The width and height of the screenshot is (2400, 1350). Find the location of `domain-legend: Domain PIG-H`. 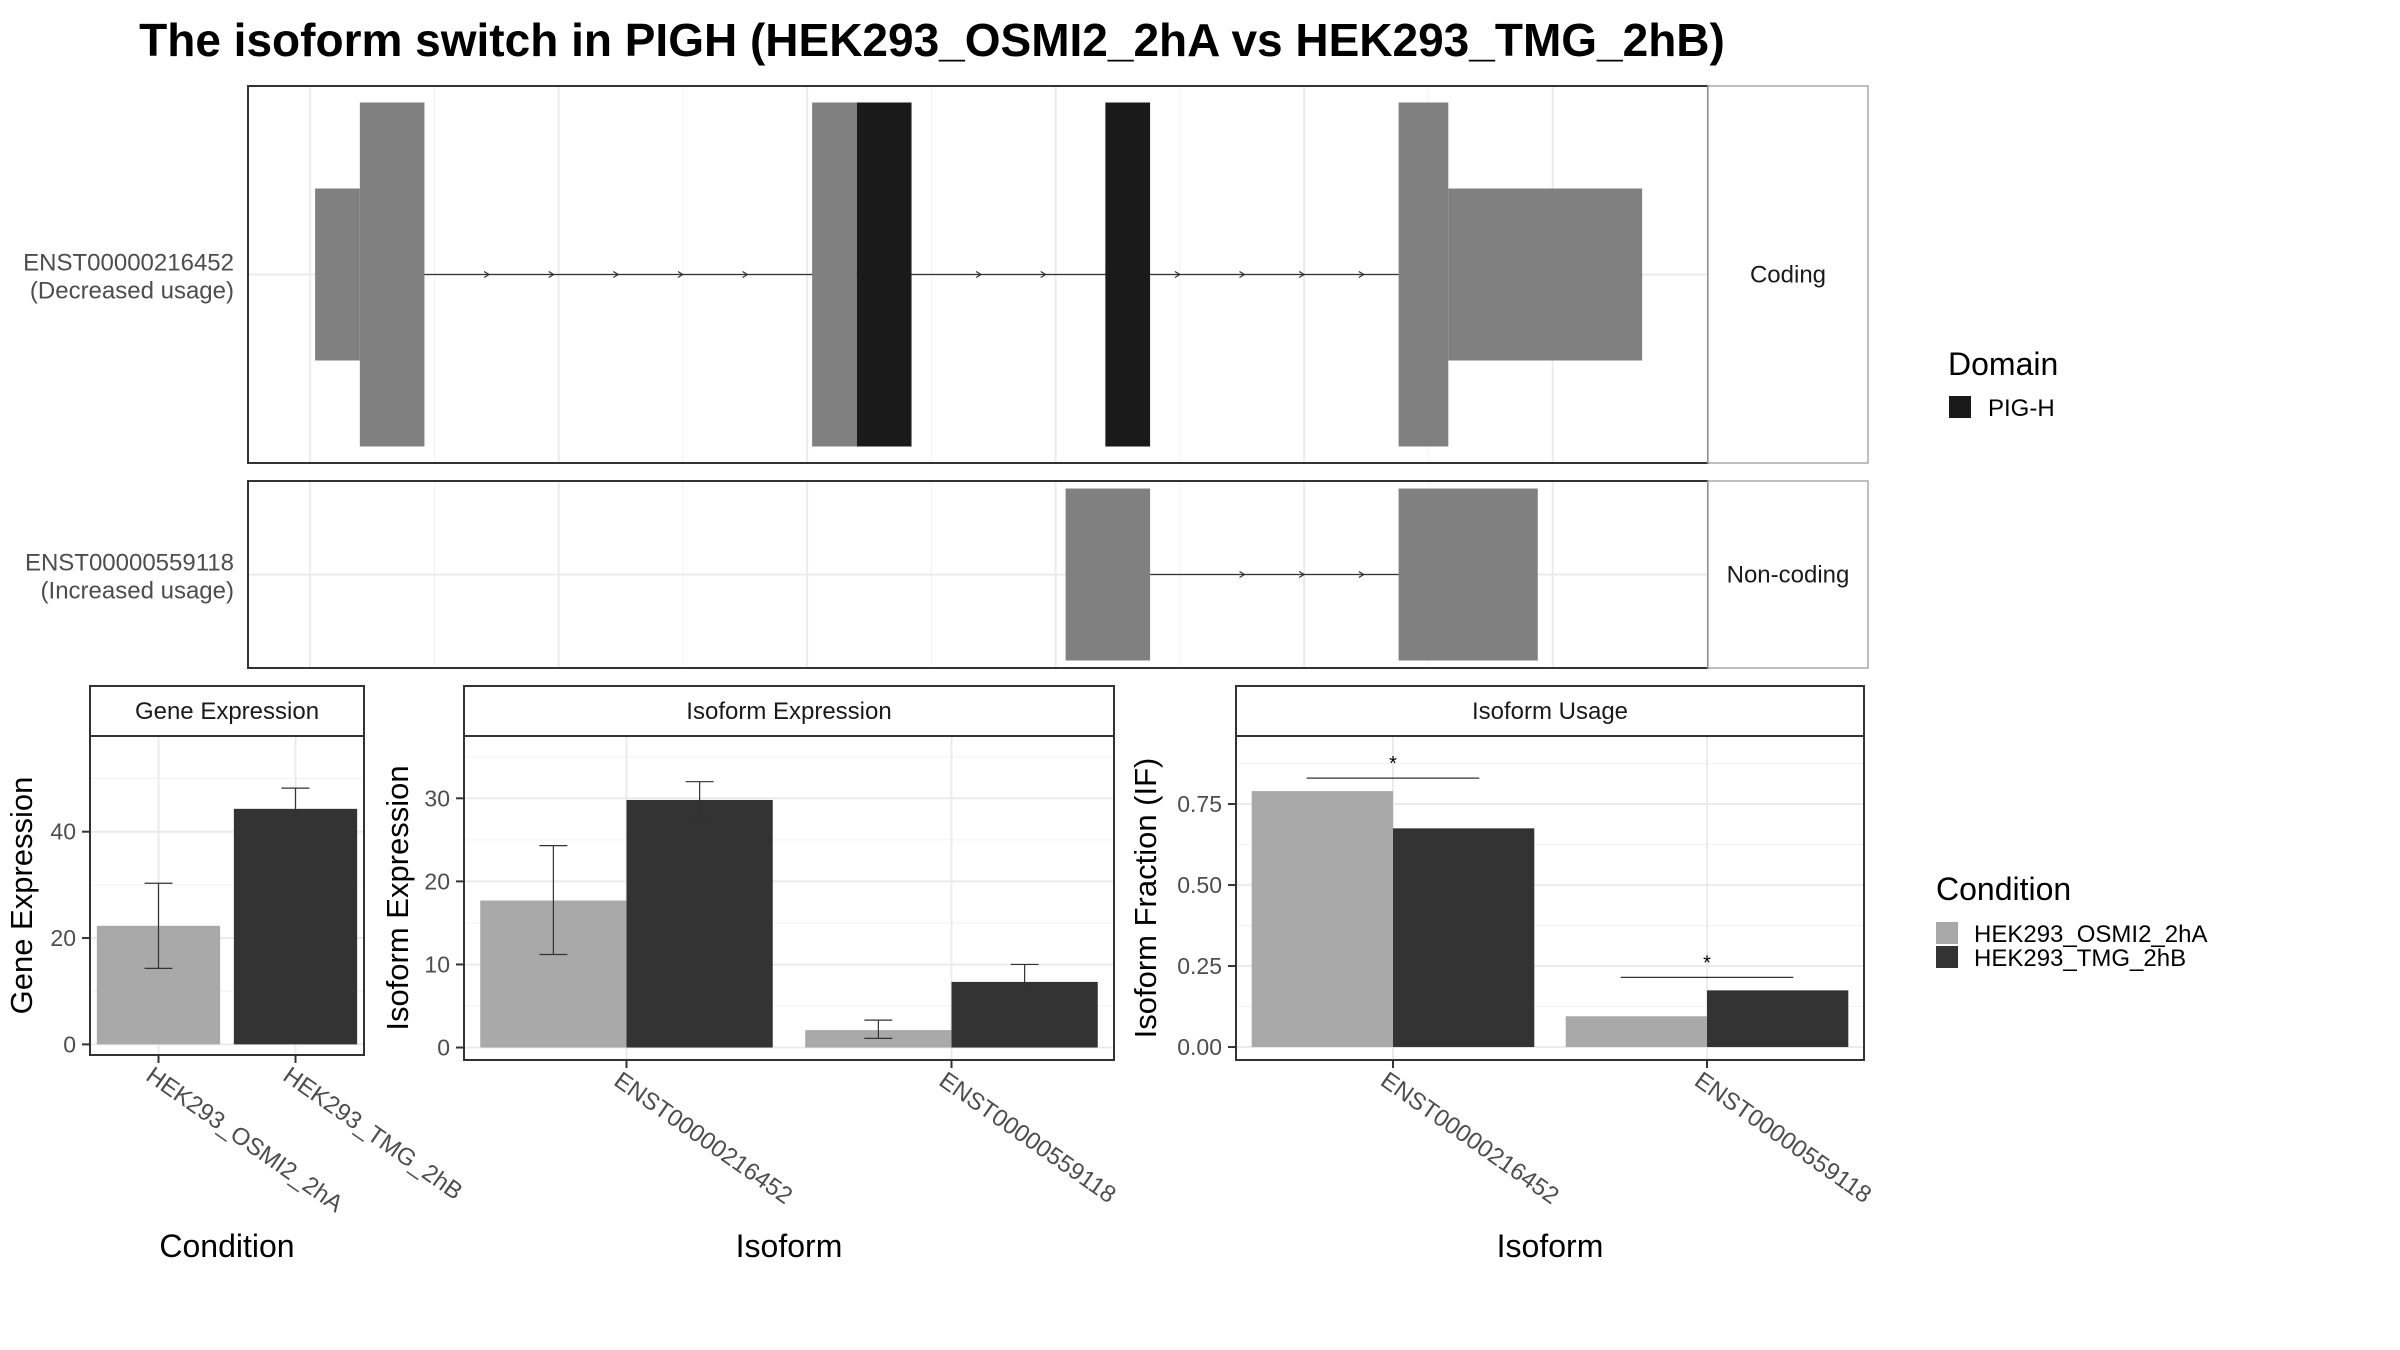

domain-legend: Domain PIG-H is located at coordinates (2003, 384).